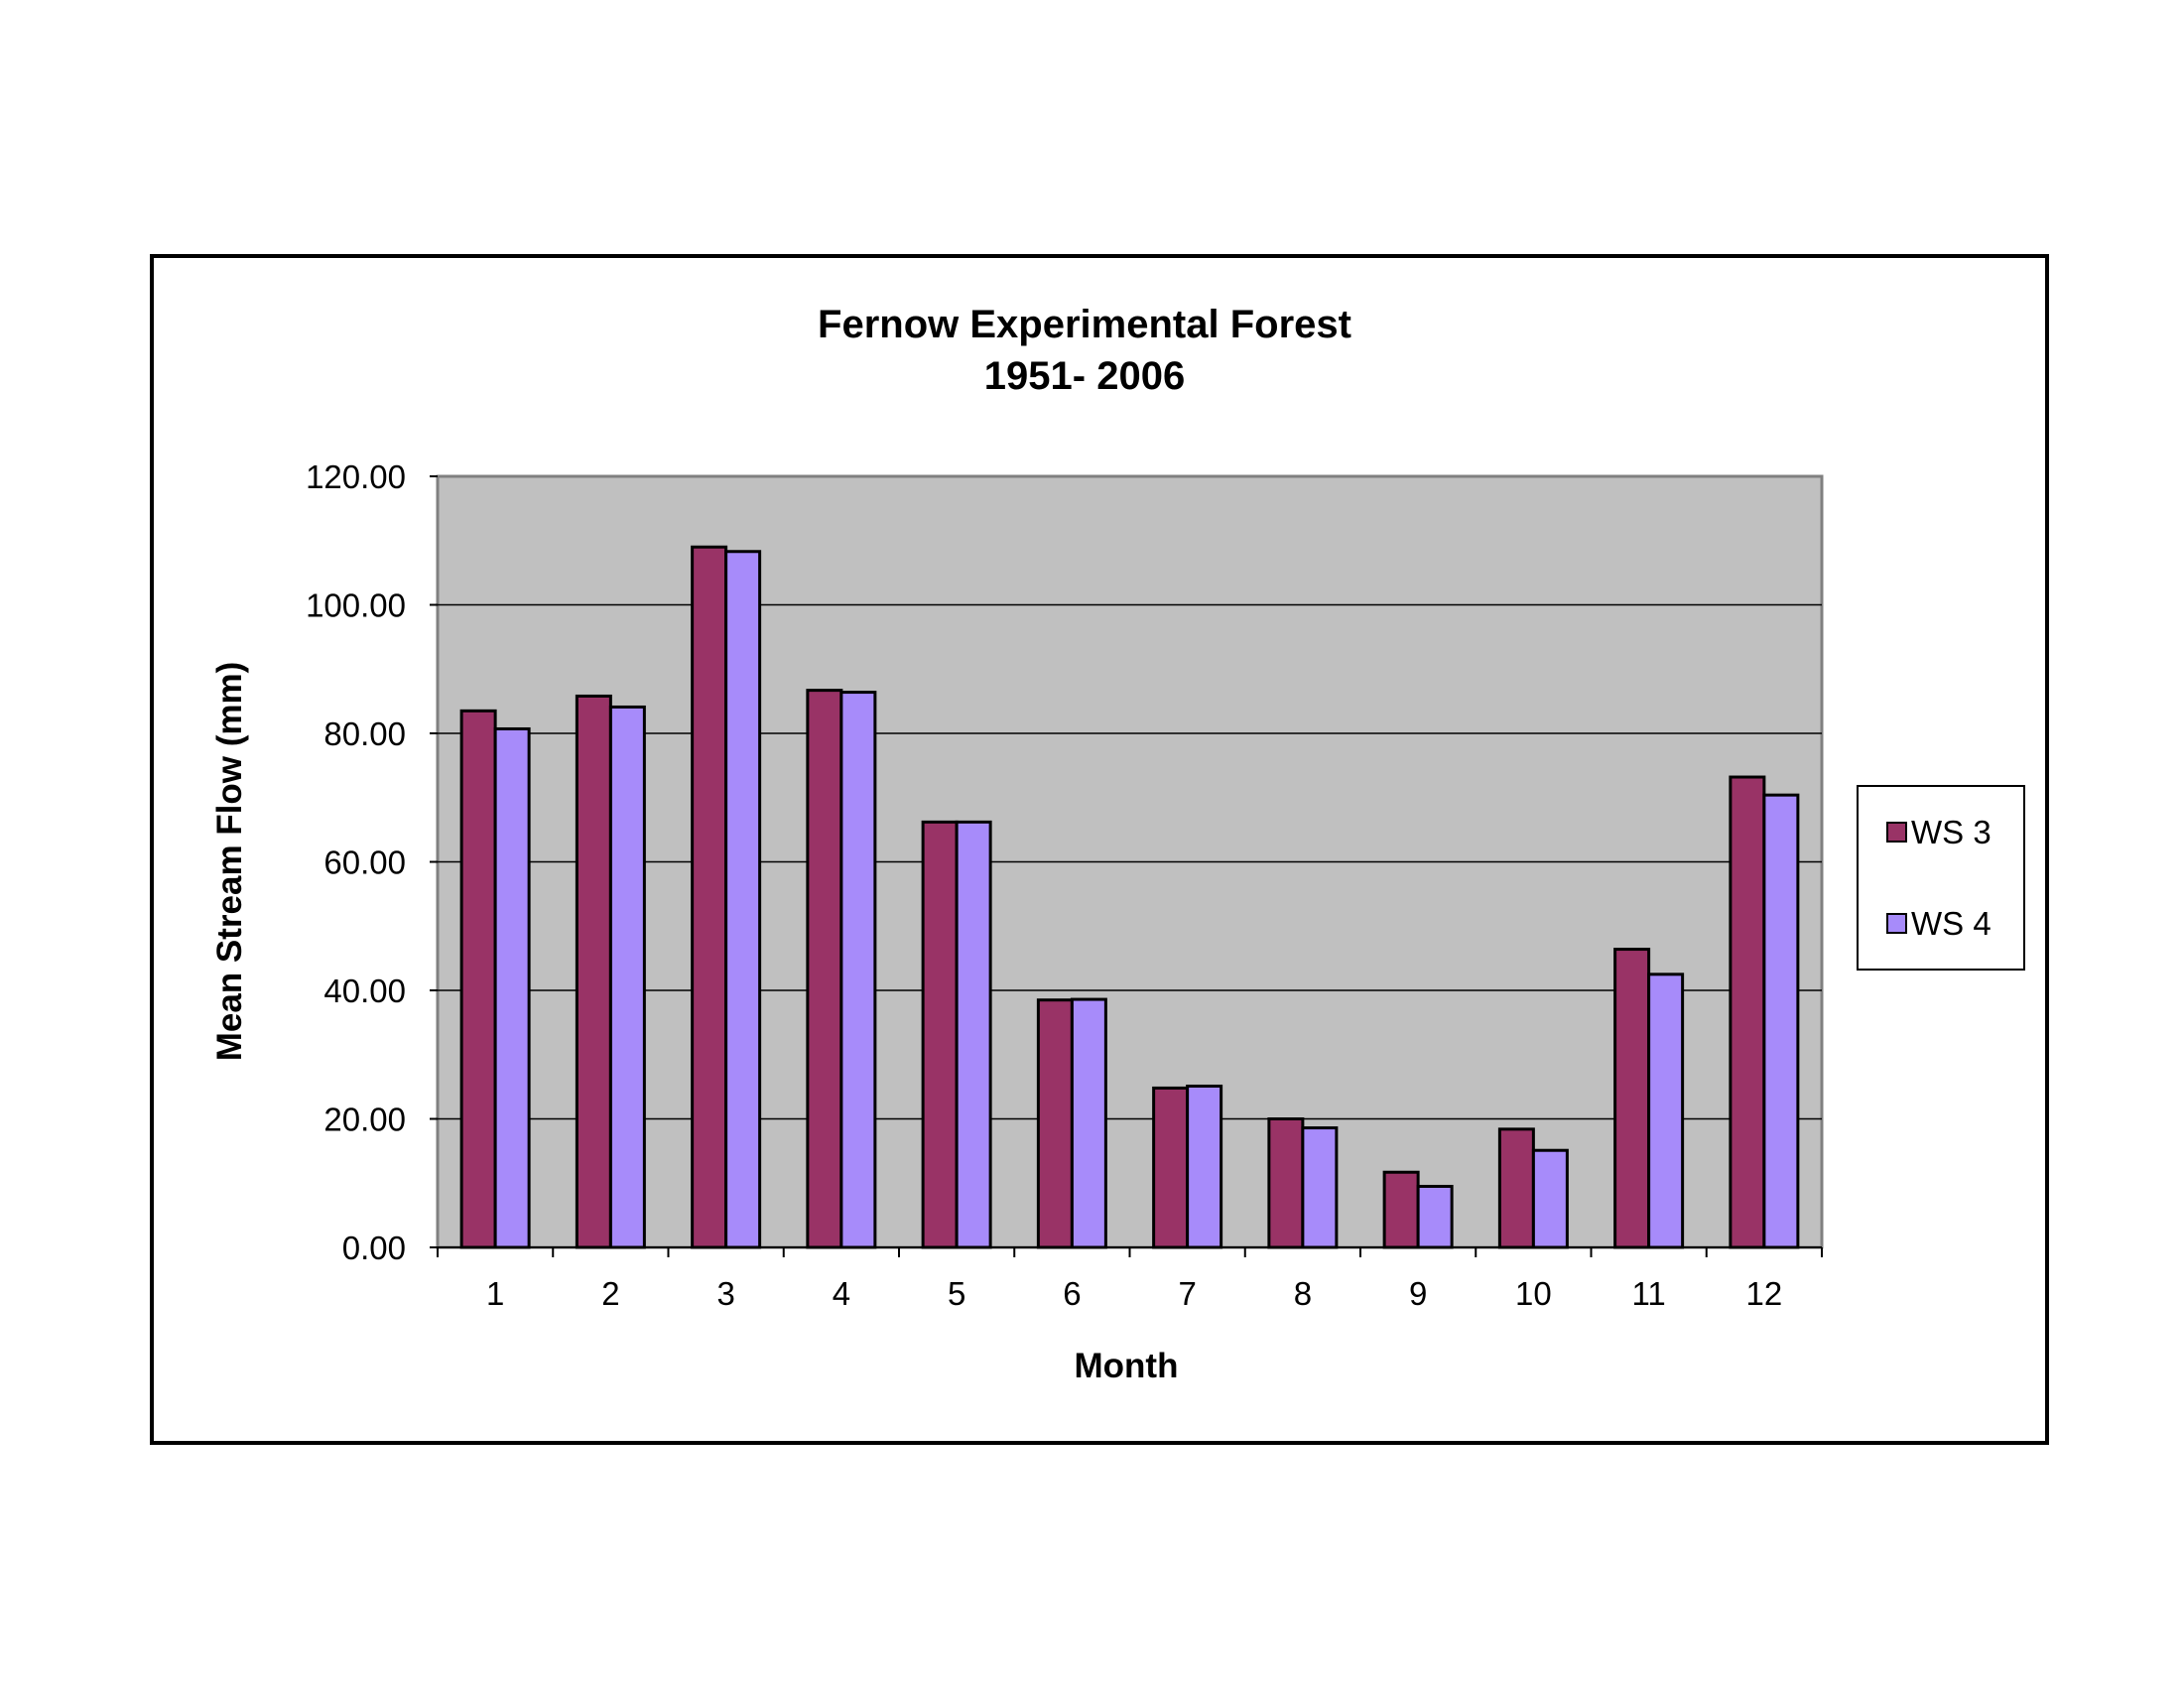  I want to click on x-tick-labels: 1 2 3 4 5 6 7 8 9 10 11 12, so click(1134, 1294).